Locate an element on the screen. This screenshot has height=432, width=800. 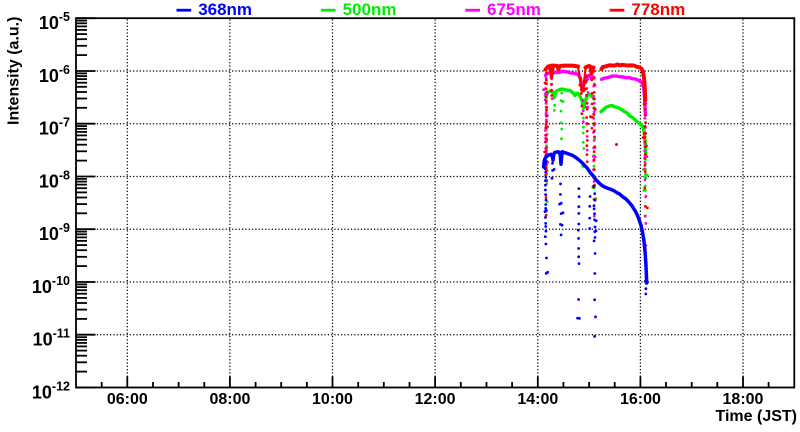
svg-text: 08:00 is located at coordinates (229, 399).